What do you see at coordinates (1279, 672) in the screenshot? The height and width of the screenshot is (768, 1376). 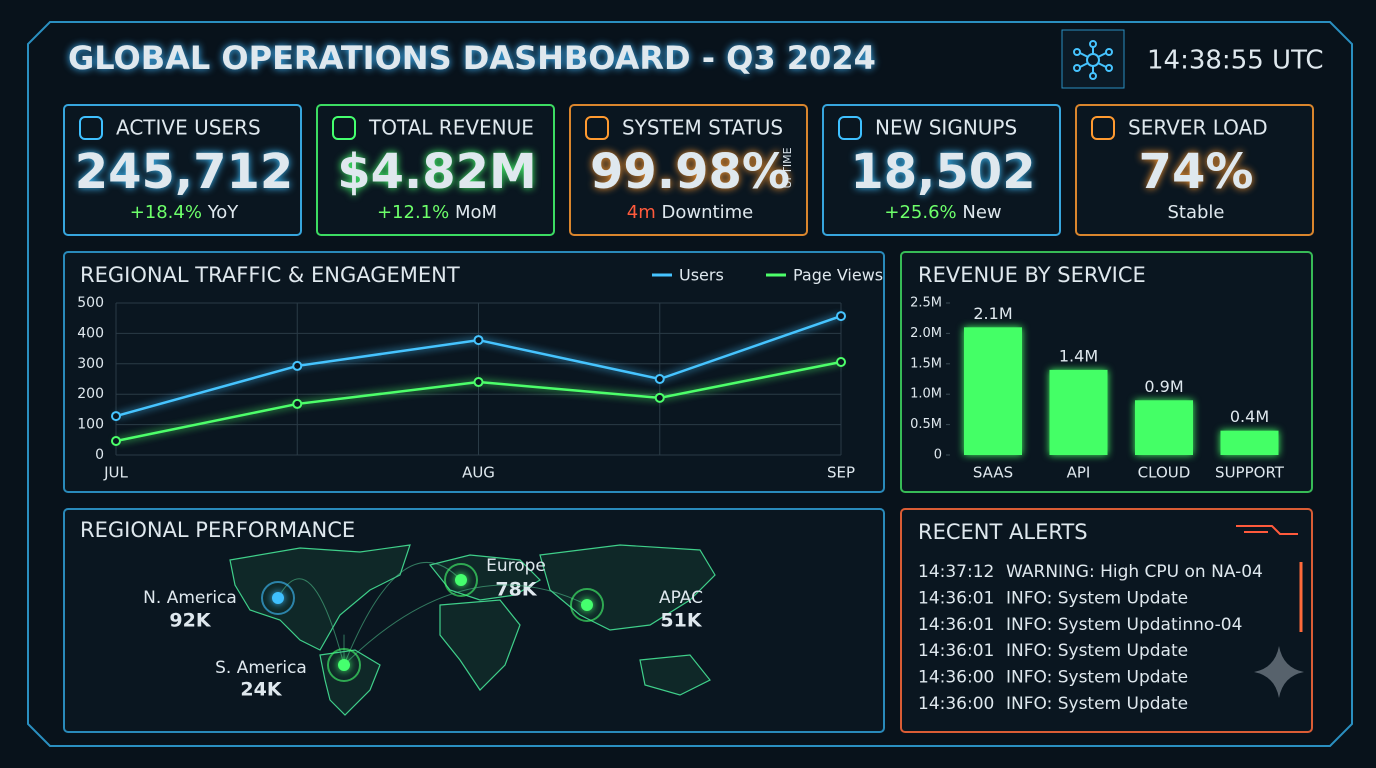 I see `sparkle-icon` at bounding box center [1279, 672].